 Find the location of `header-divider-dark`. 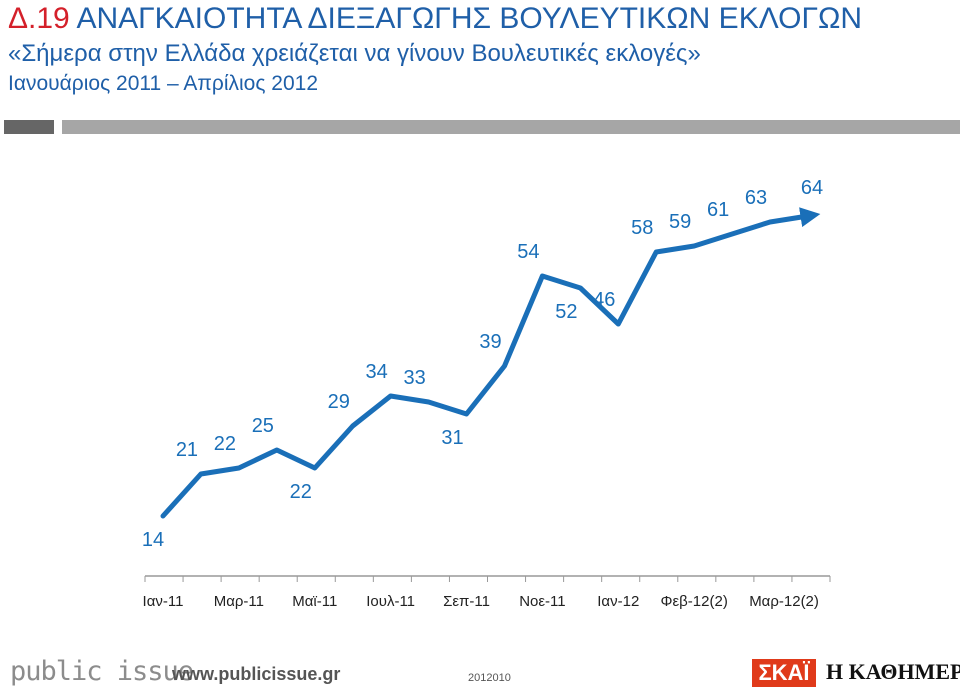

header-divider-dark is located at coordinates (29, 127).